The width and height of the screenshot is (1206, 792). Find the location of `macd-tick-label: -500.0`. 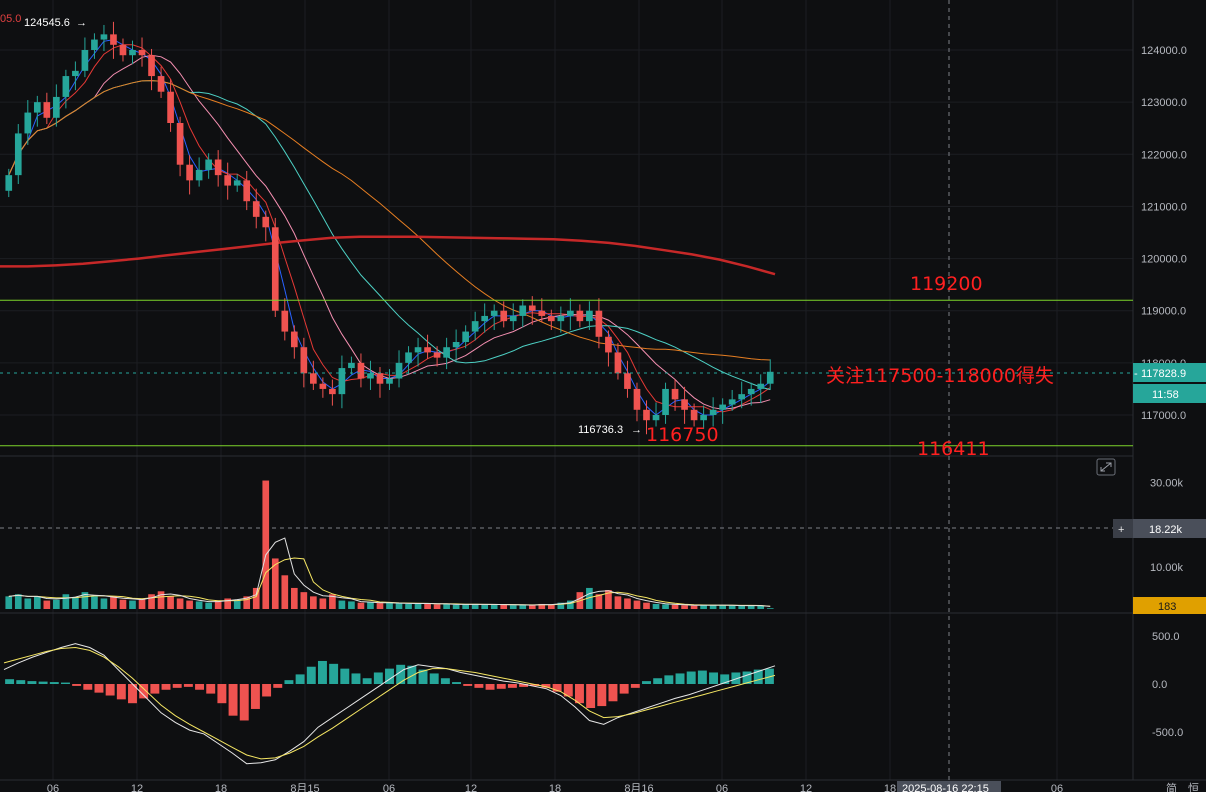

macd-tick-label: -500.0 is located at coordinates (1167, 733).